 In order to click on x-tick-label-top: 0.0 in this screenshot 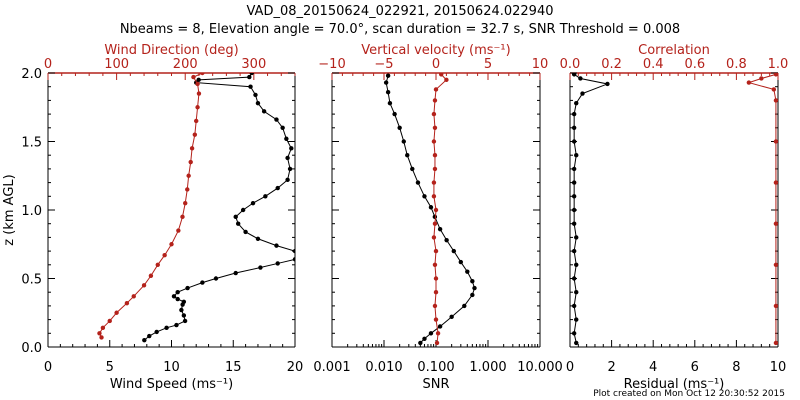, I will do `click(570, 64)`.